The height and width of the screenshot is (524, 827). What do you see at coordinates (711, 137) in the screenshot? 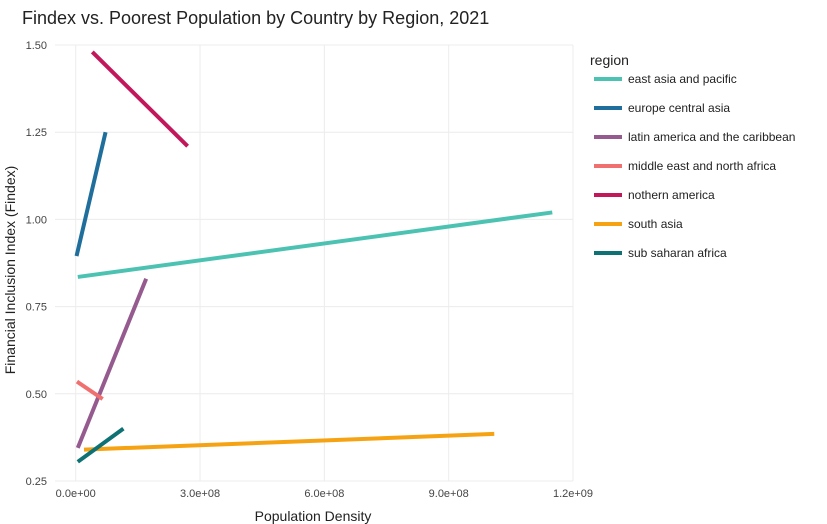
I see `legend-item-label: latin america and the caribbean` at bounding box center [711, 137].